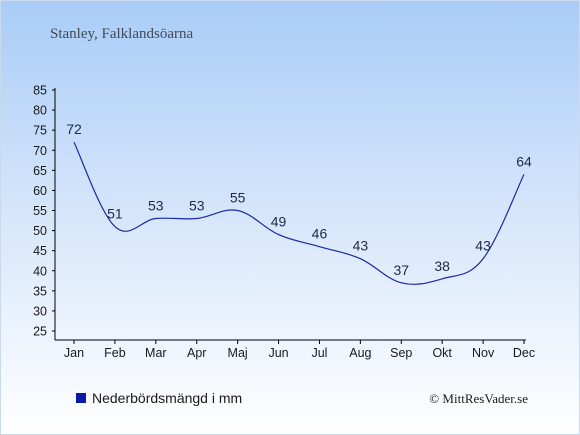 The image size is (580, 435). I want to click on y-tick-label: 65, so click(40, 171).